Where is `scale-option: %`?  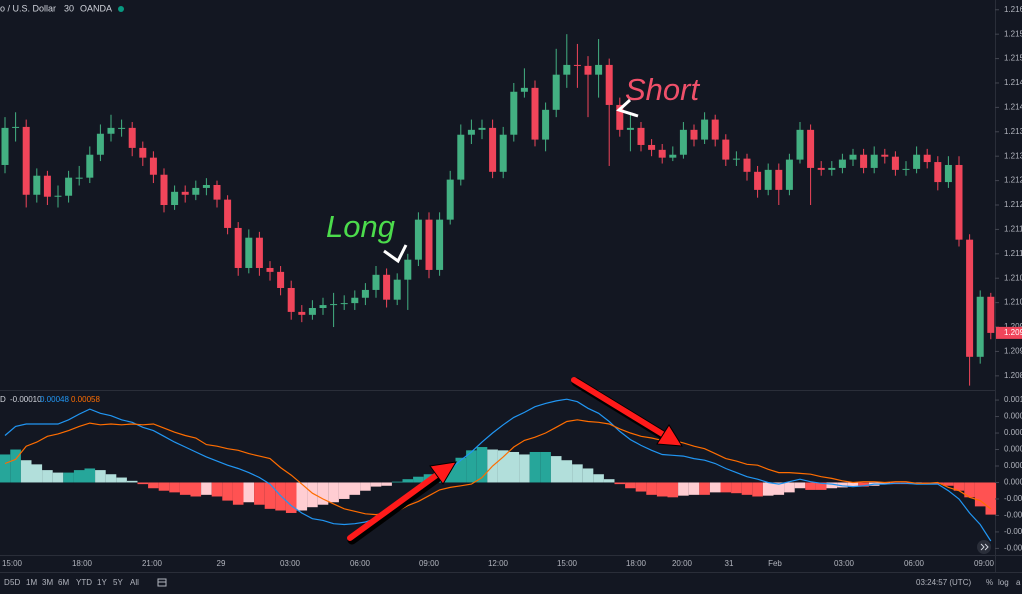
scale-option: % is located at coordinates (989, 582).